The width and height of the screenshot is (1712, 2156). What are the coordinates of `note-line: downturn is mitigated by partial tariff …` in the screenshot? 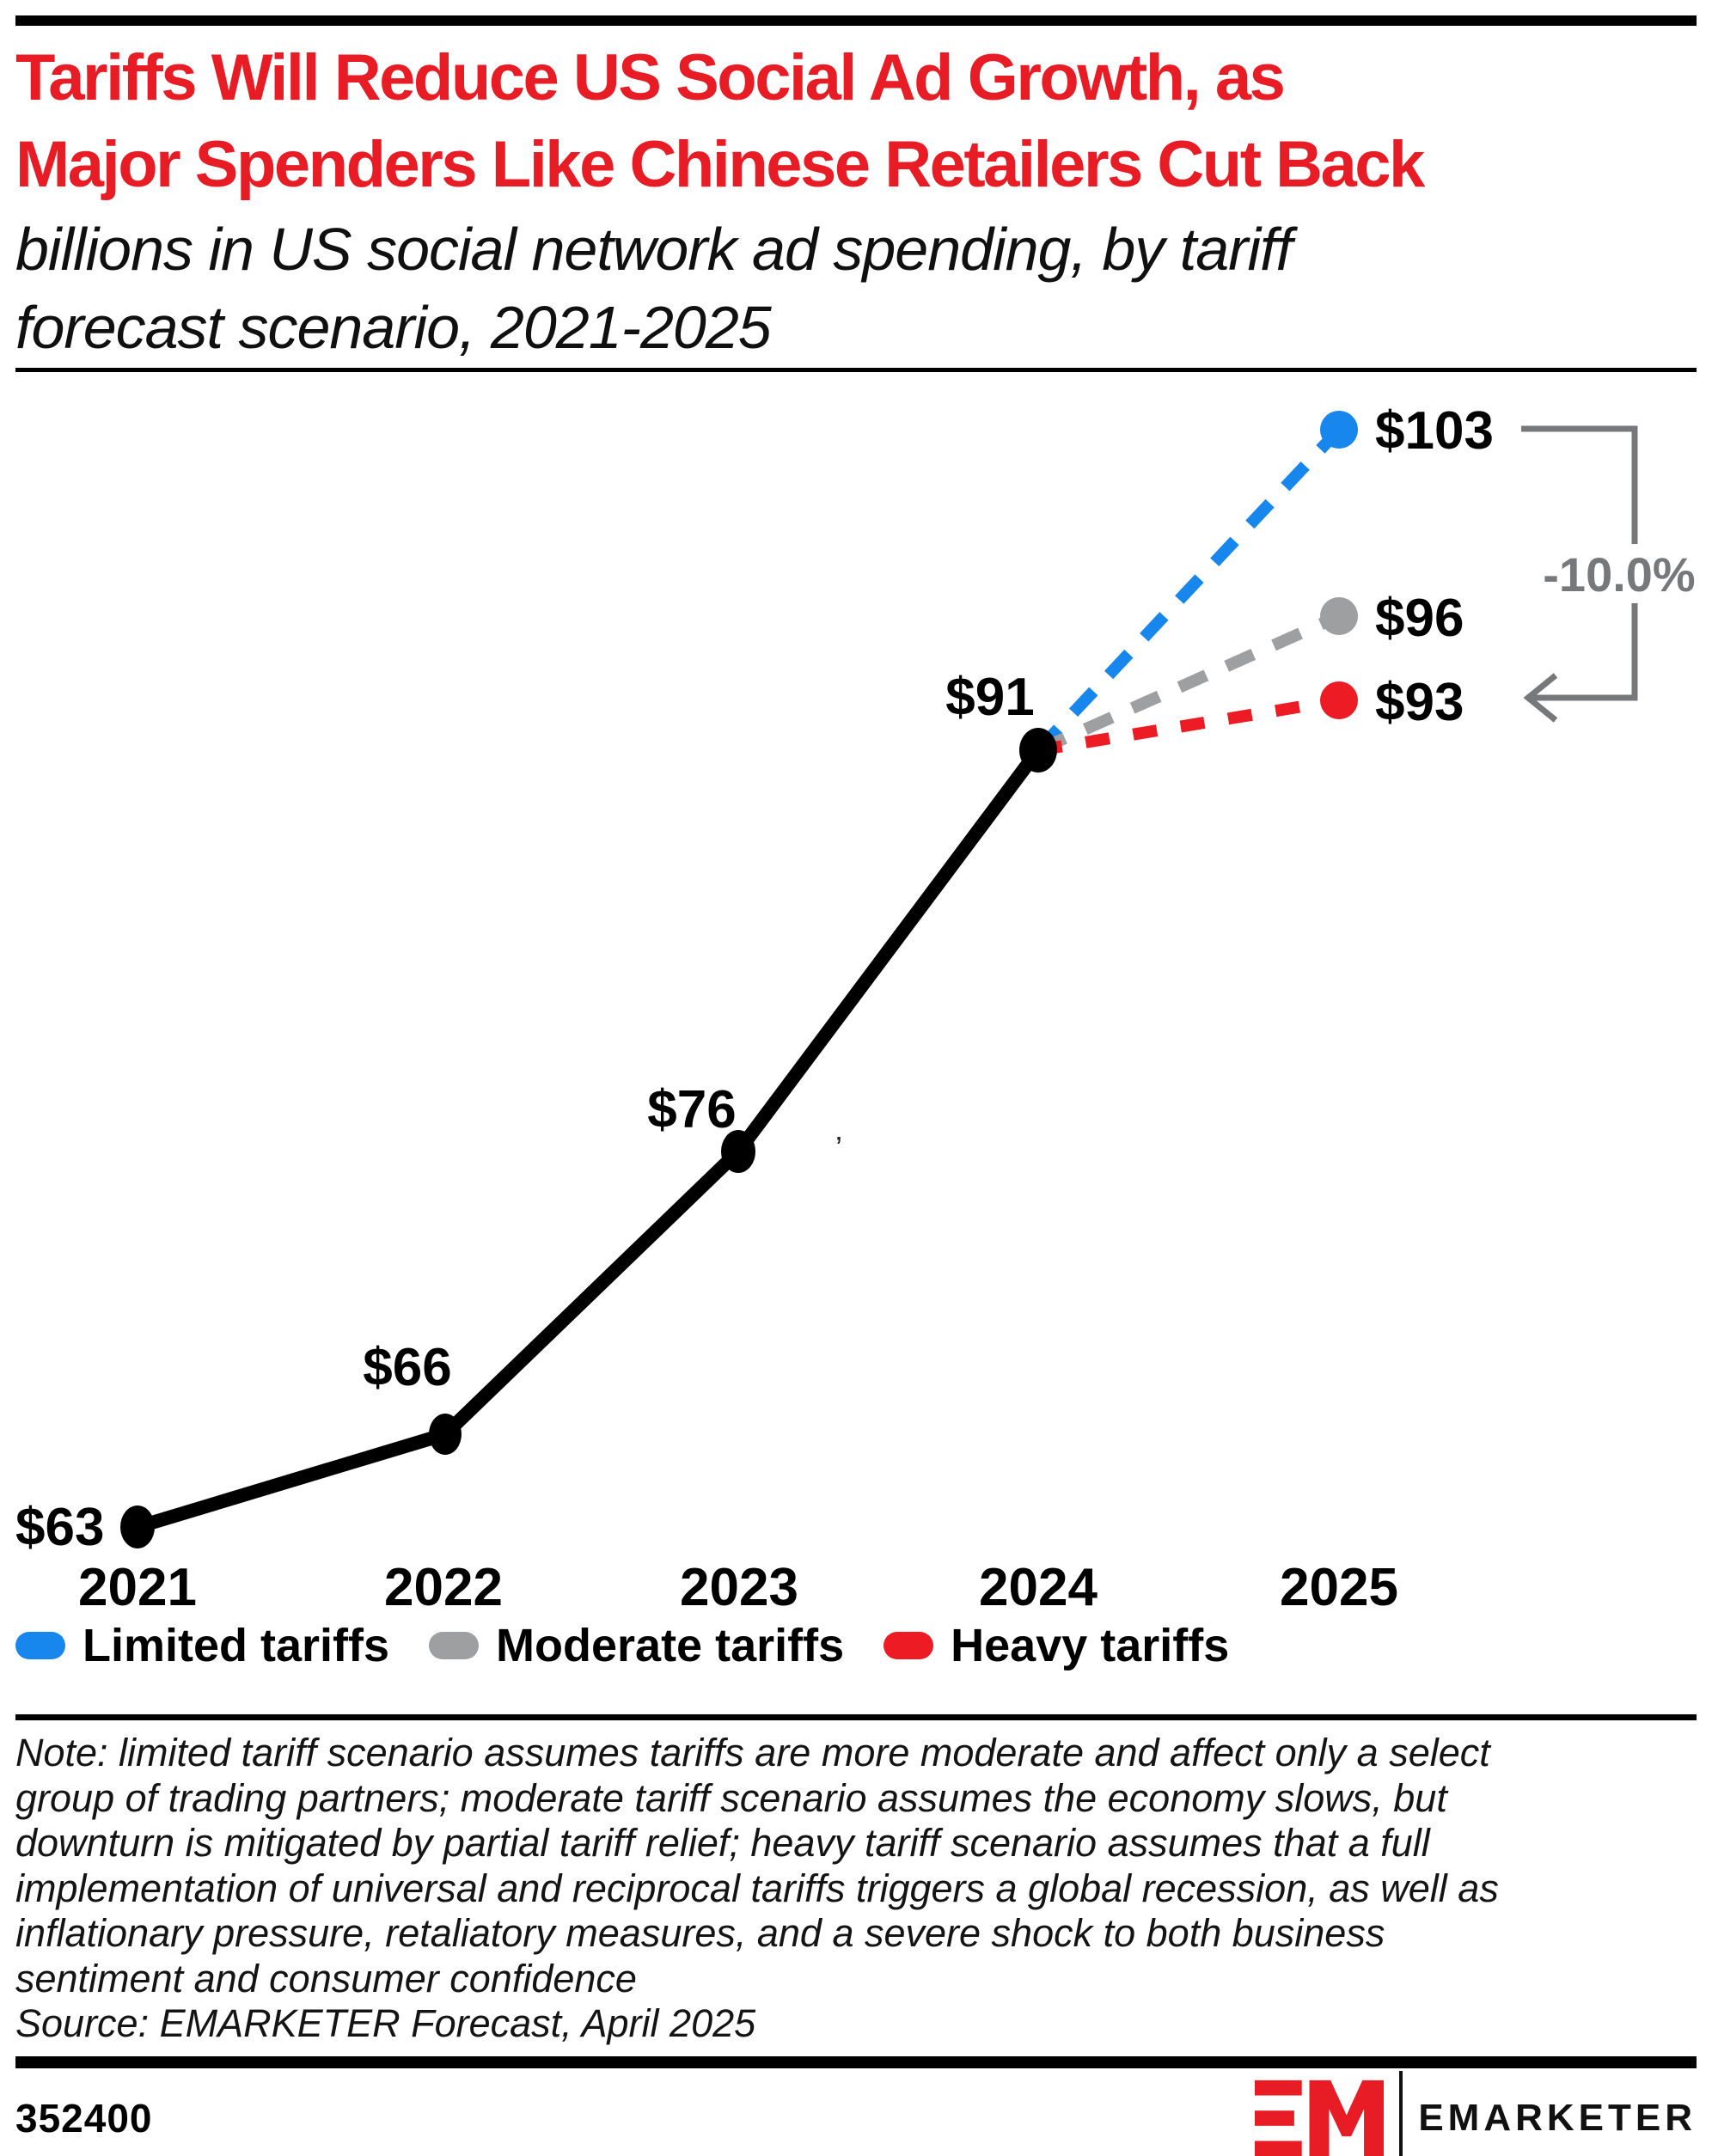 It's located at (722, 1843).